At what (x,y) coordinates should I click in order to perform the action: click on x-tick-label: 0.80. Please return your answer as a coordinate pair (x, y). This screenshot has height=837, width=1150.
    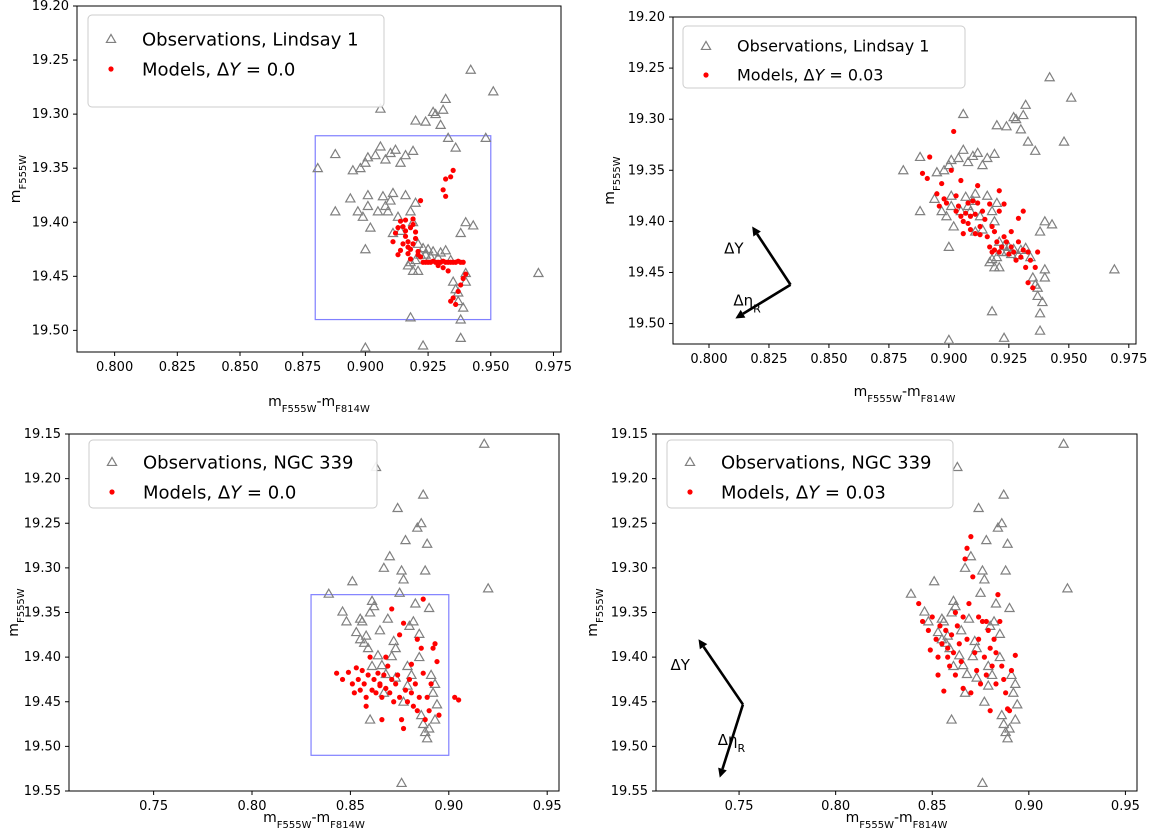
    Looking at the image, I should click on (835, 806).